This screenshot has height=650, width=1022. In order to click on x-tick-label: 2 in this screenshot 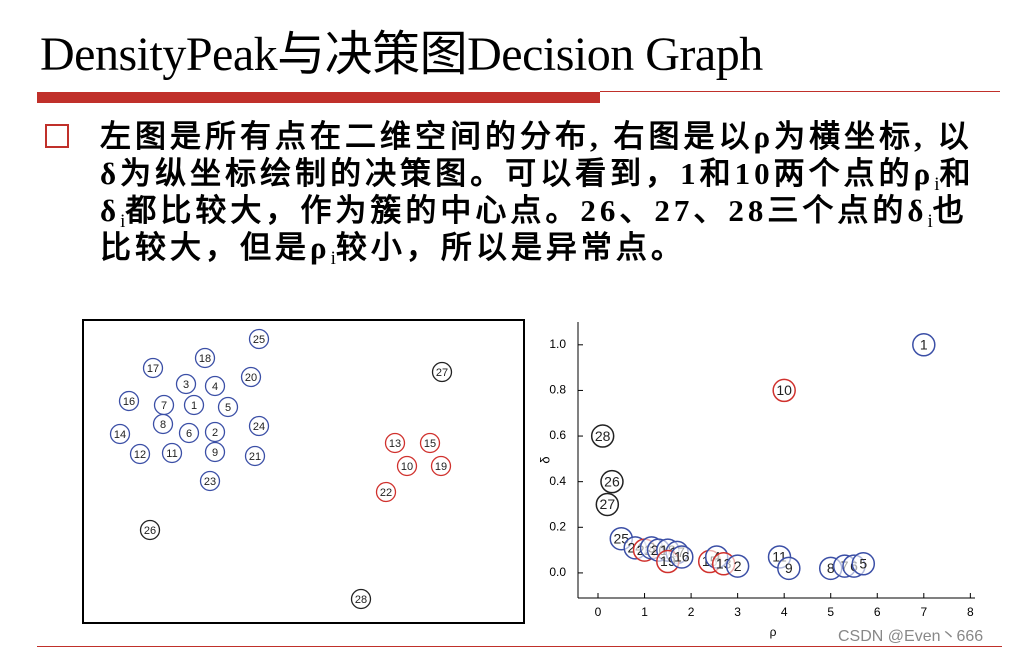, I will do `click(691, 612)`.